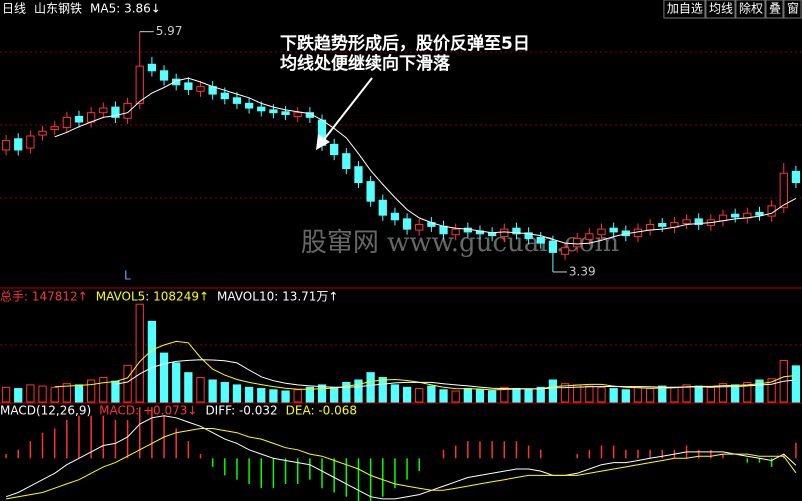 Image resolution: width=802 pixels, height=501 pixels. I want to click on annotation: 均线处便继续向下滑落, so click(365, 63).